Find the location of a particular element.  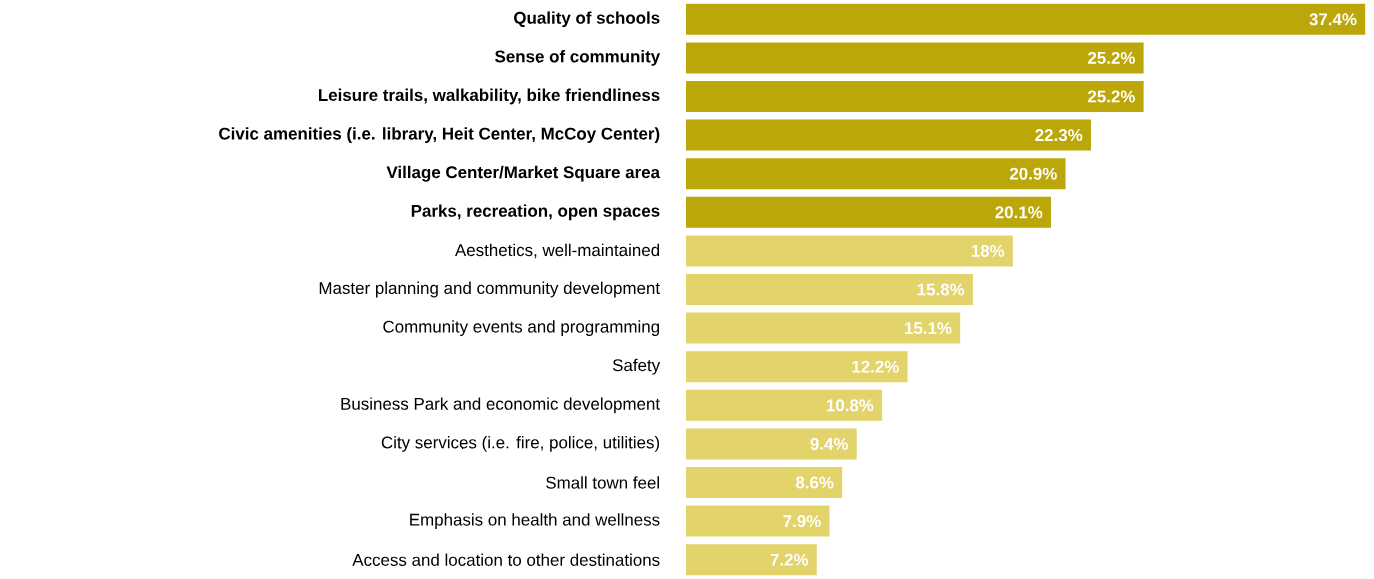

data-label: 22.3% is located at coordinates (1059, 135).